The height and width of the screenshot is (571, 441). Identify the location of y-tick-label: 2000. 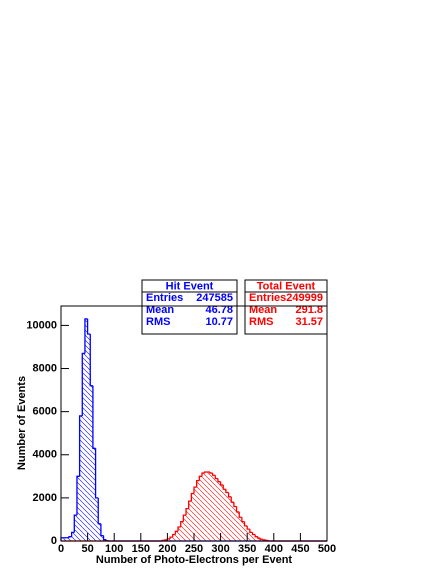
(45, 498).